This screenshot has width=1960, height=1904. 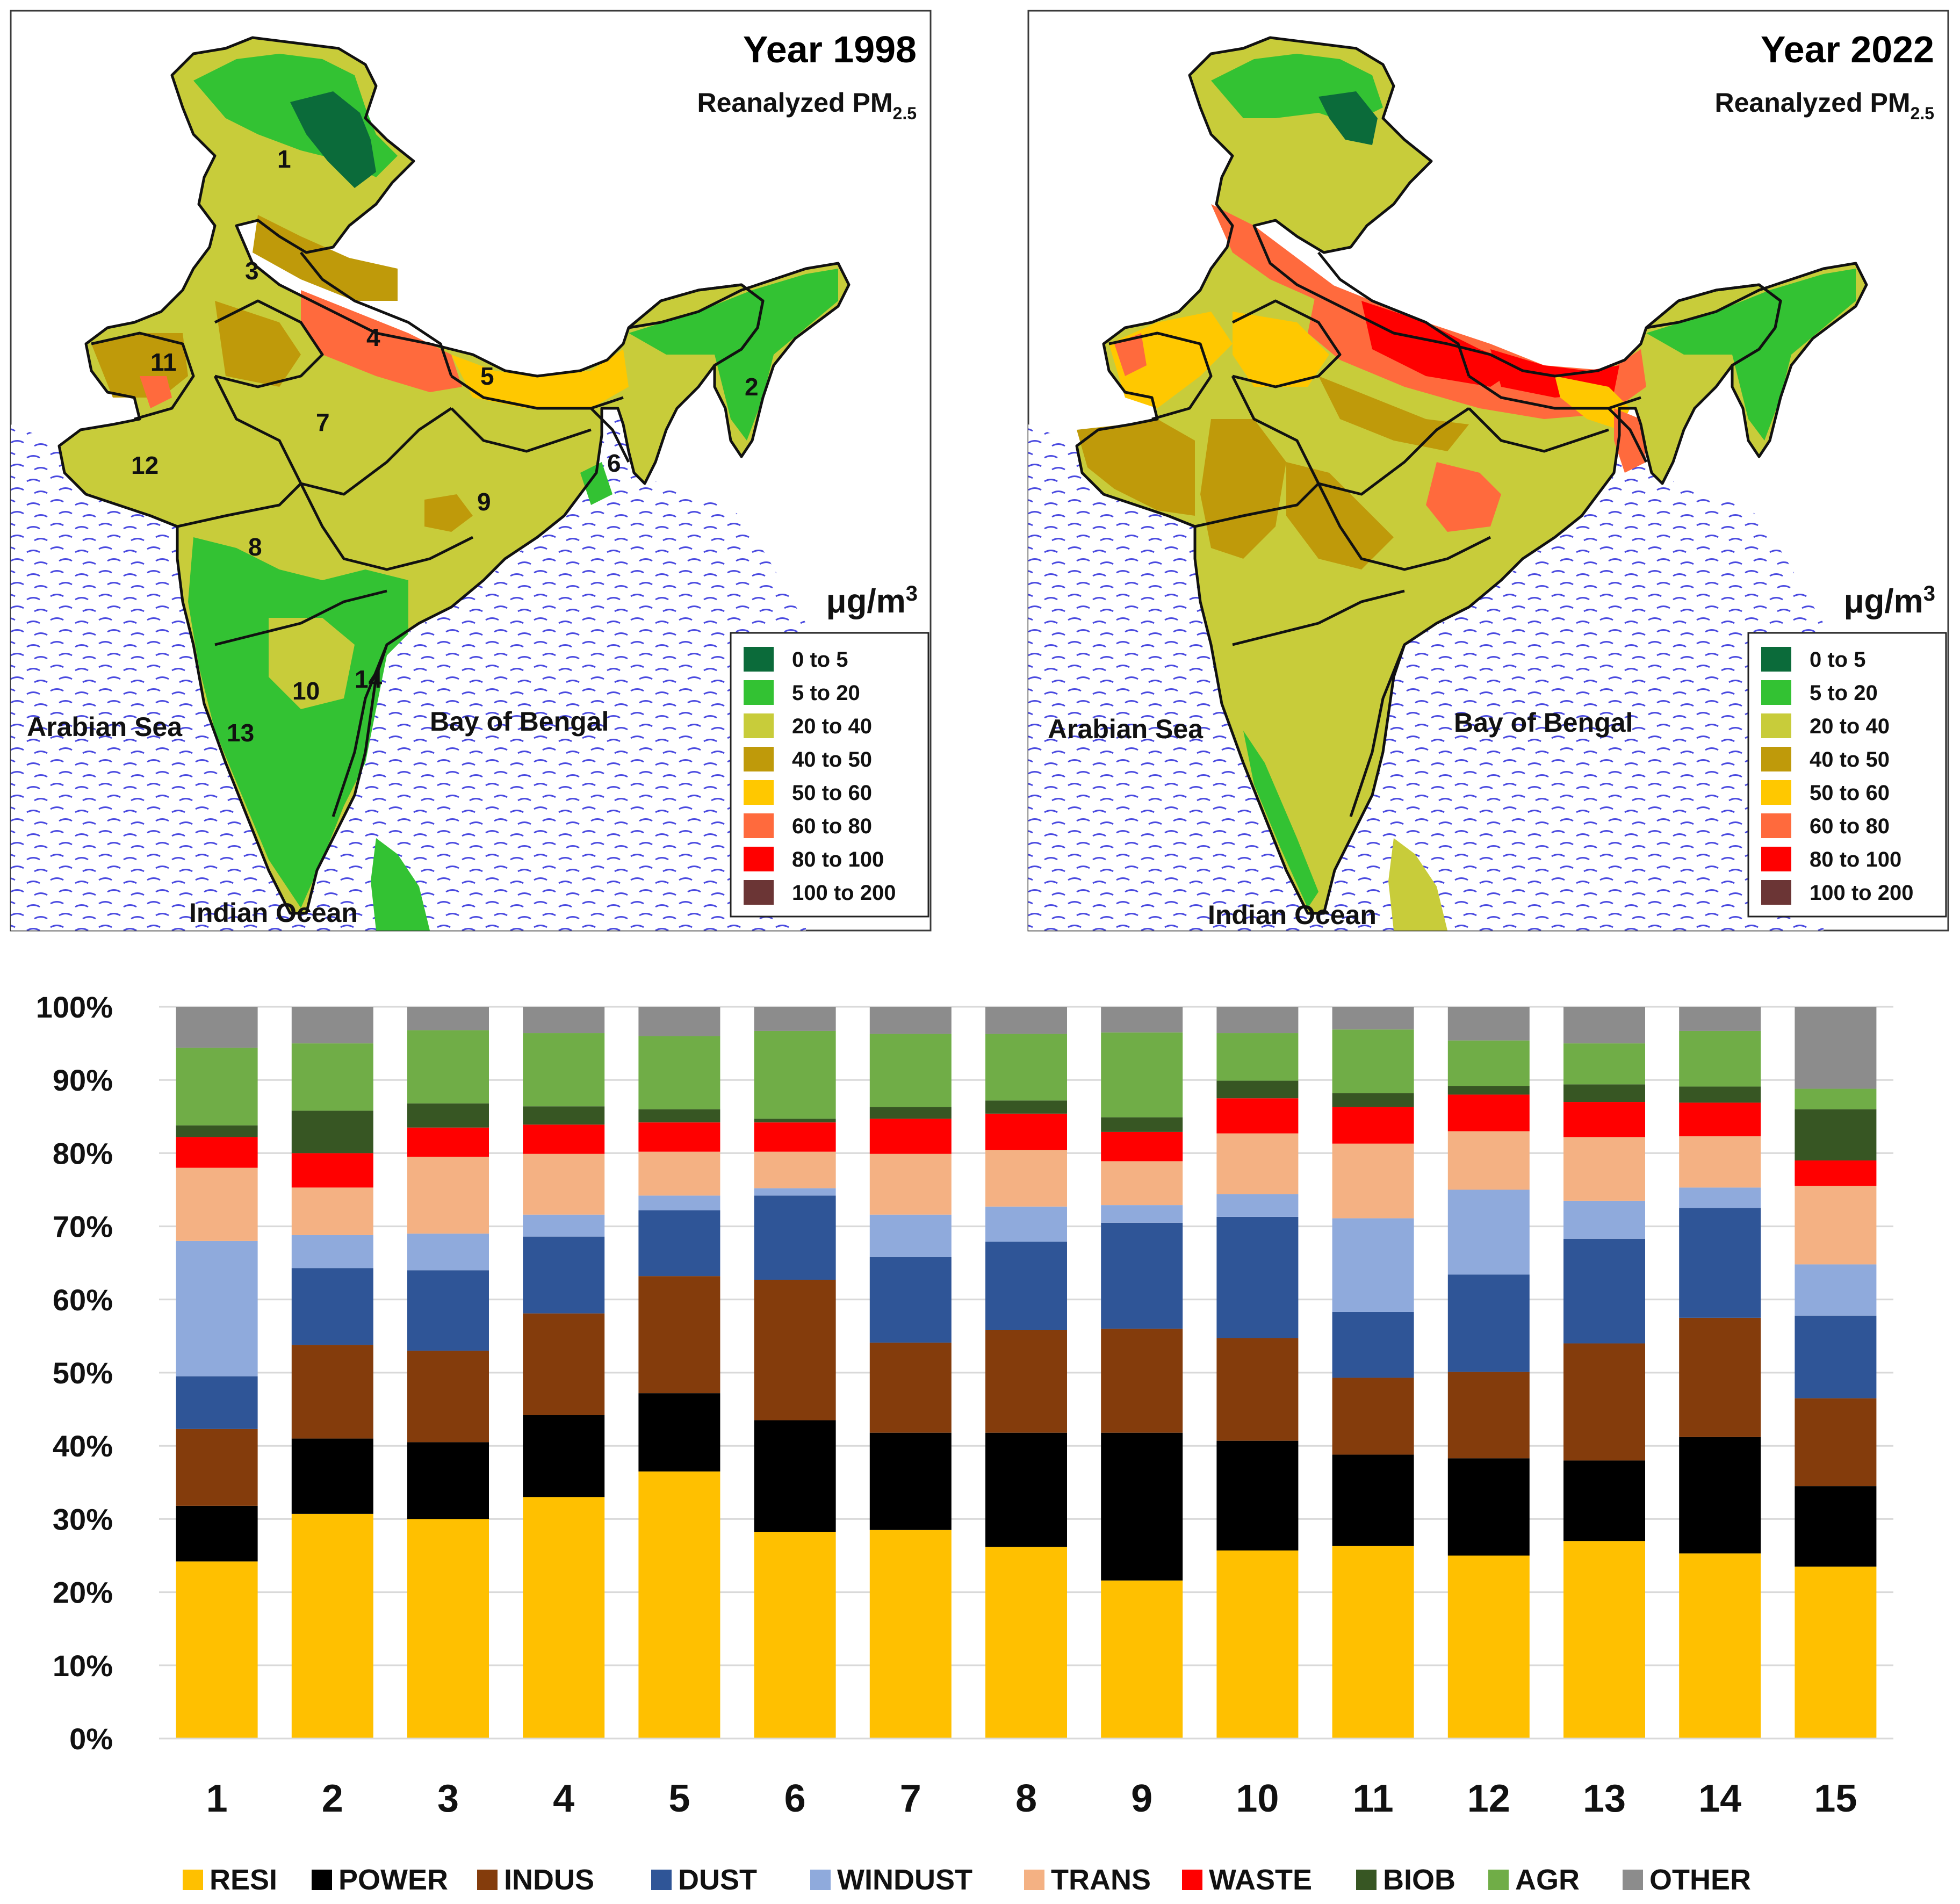 What do you see at coordinates (74, 1007) in the screenshot?
I see `y-tick-label-10: 100%` at bounding box center [74, 1007].